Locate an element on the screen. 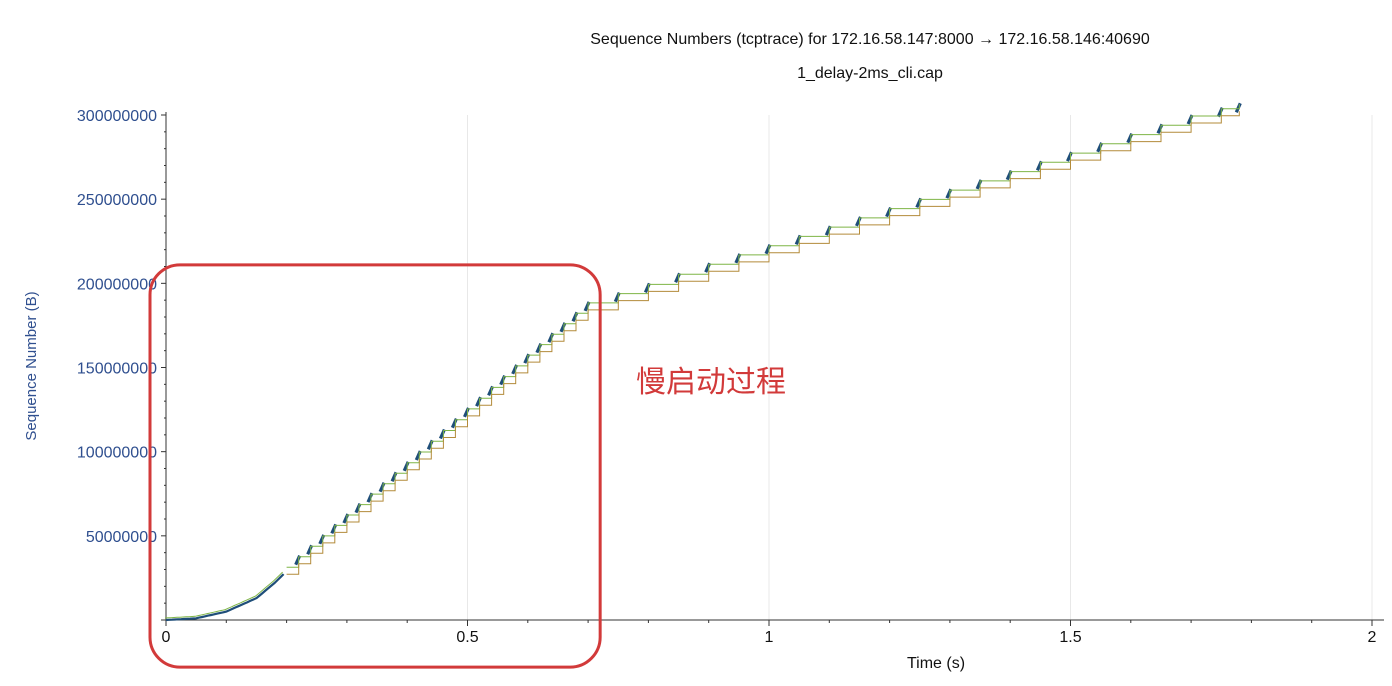 This screenshot has height=686, width=1392. x-tick-label: 0.5 is located at coordinates (467, 637).